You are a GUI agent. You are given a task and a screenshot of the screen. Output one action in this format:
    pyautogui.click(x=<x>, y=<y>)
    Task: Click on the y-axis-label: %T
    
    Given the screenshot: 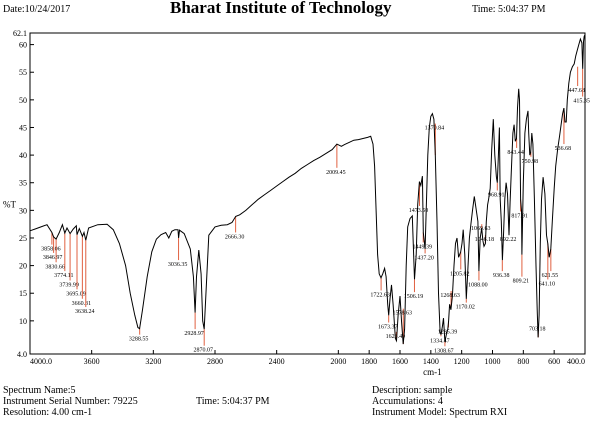 What is the action you would take?
    pyautogui.click(x=9, y=205)
    